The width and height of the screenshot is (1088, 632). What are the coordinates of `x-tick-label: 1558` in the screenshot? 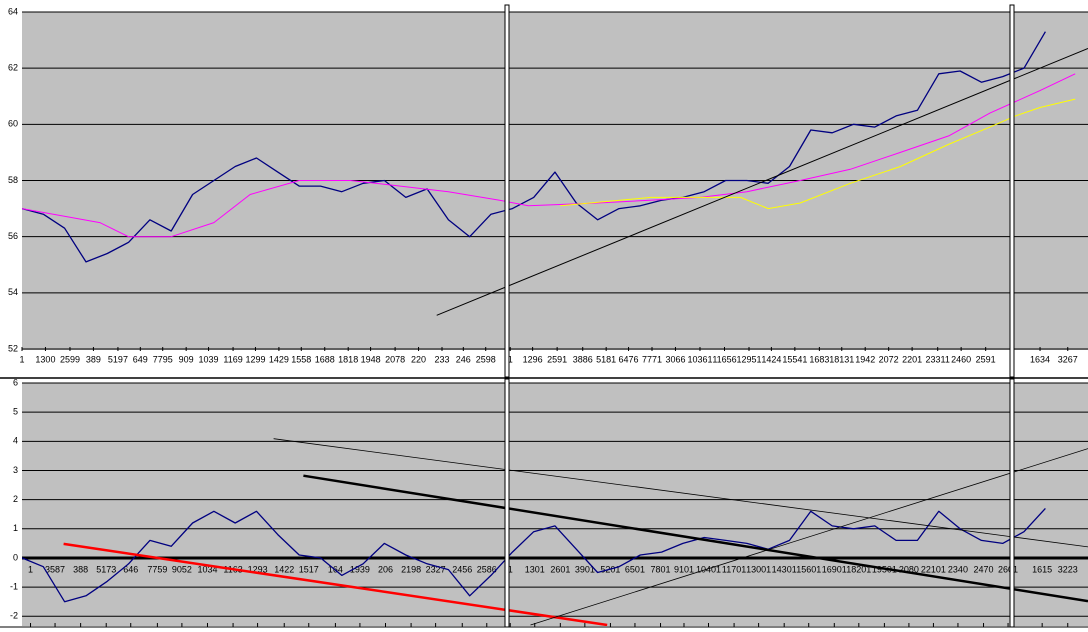 It's located at (301, 359).